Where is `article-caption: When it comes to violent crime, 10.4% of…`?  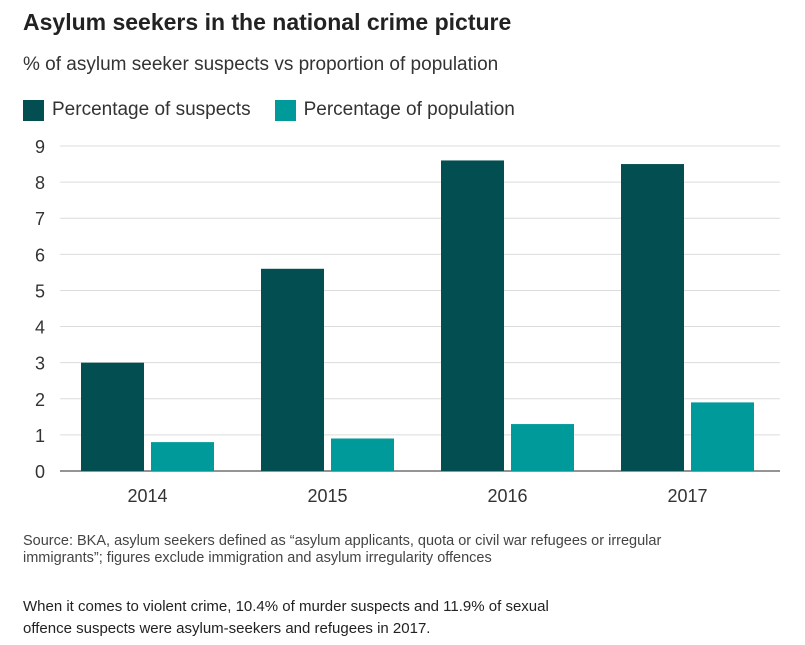
article-caption: When it comes to violent crime, 10.4% of… is located at coordinates (286, 617).